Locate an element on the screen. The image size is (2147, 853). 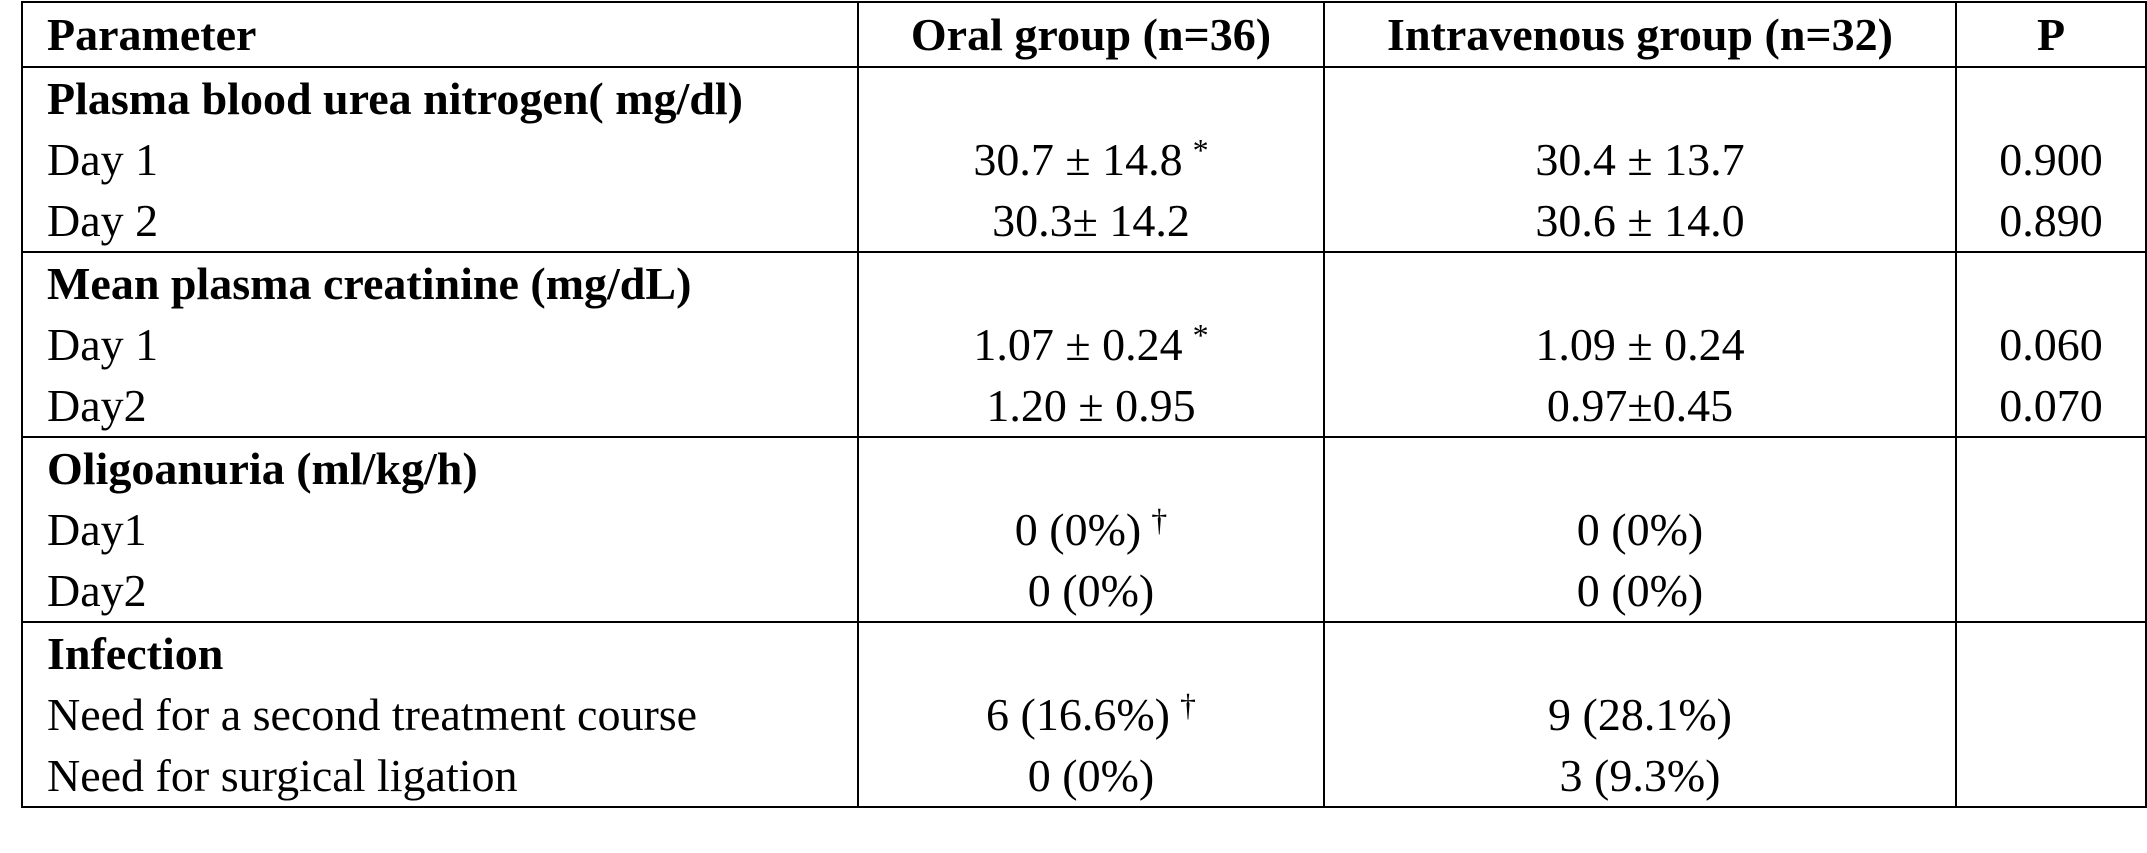
p-value: 0.060 is located at coordinates (2051, 344).